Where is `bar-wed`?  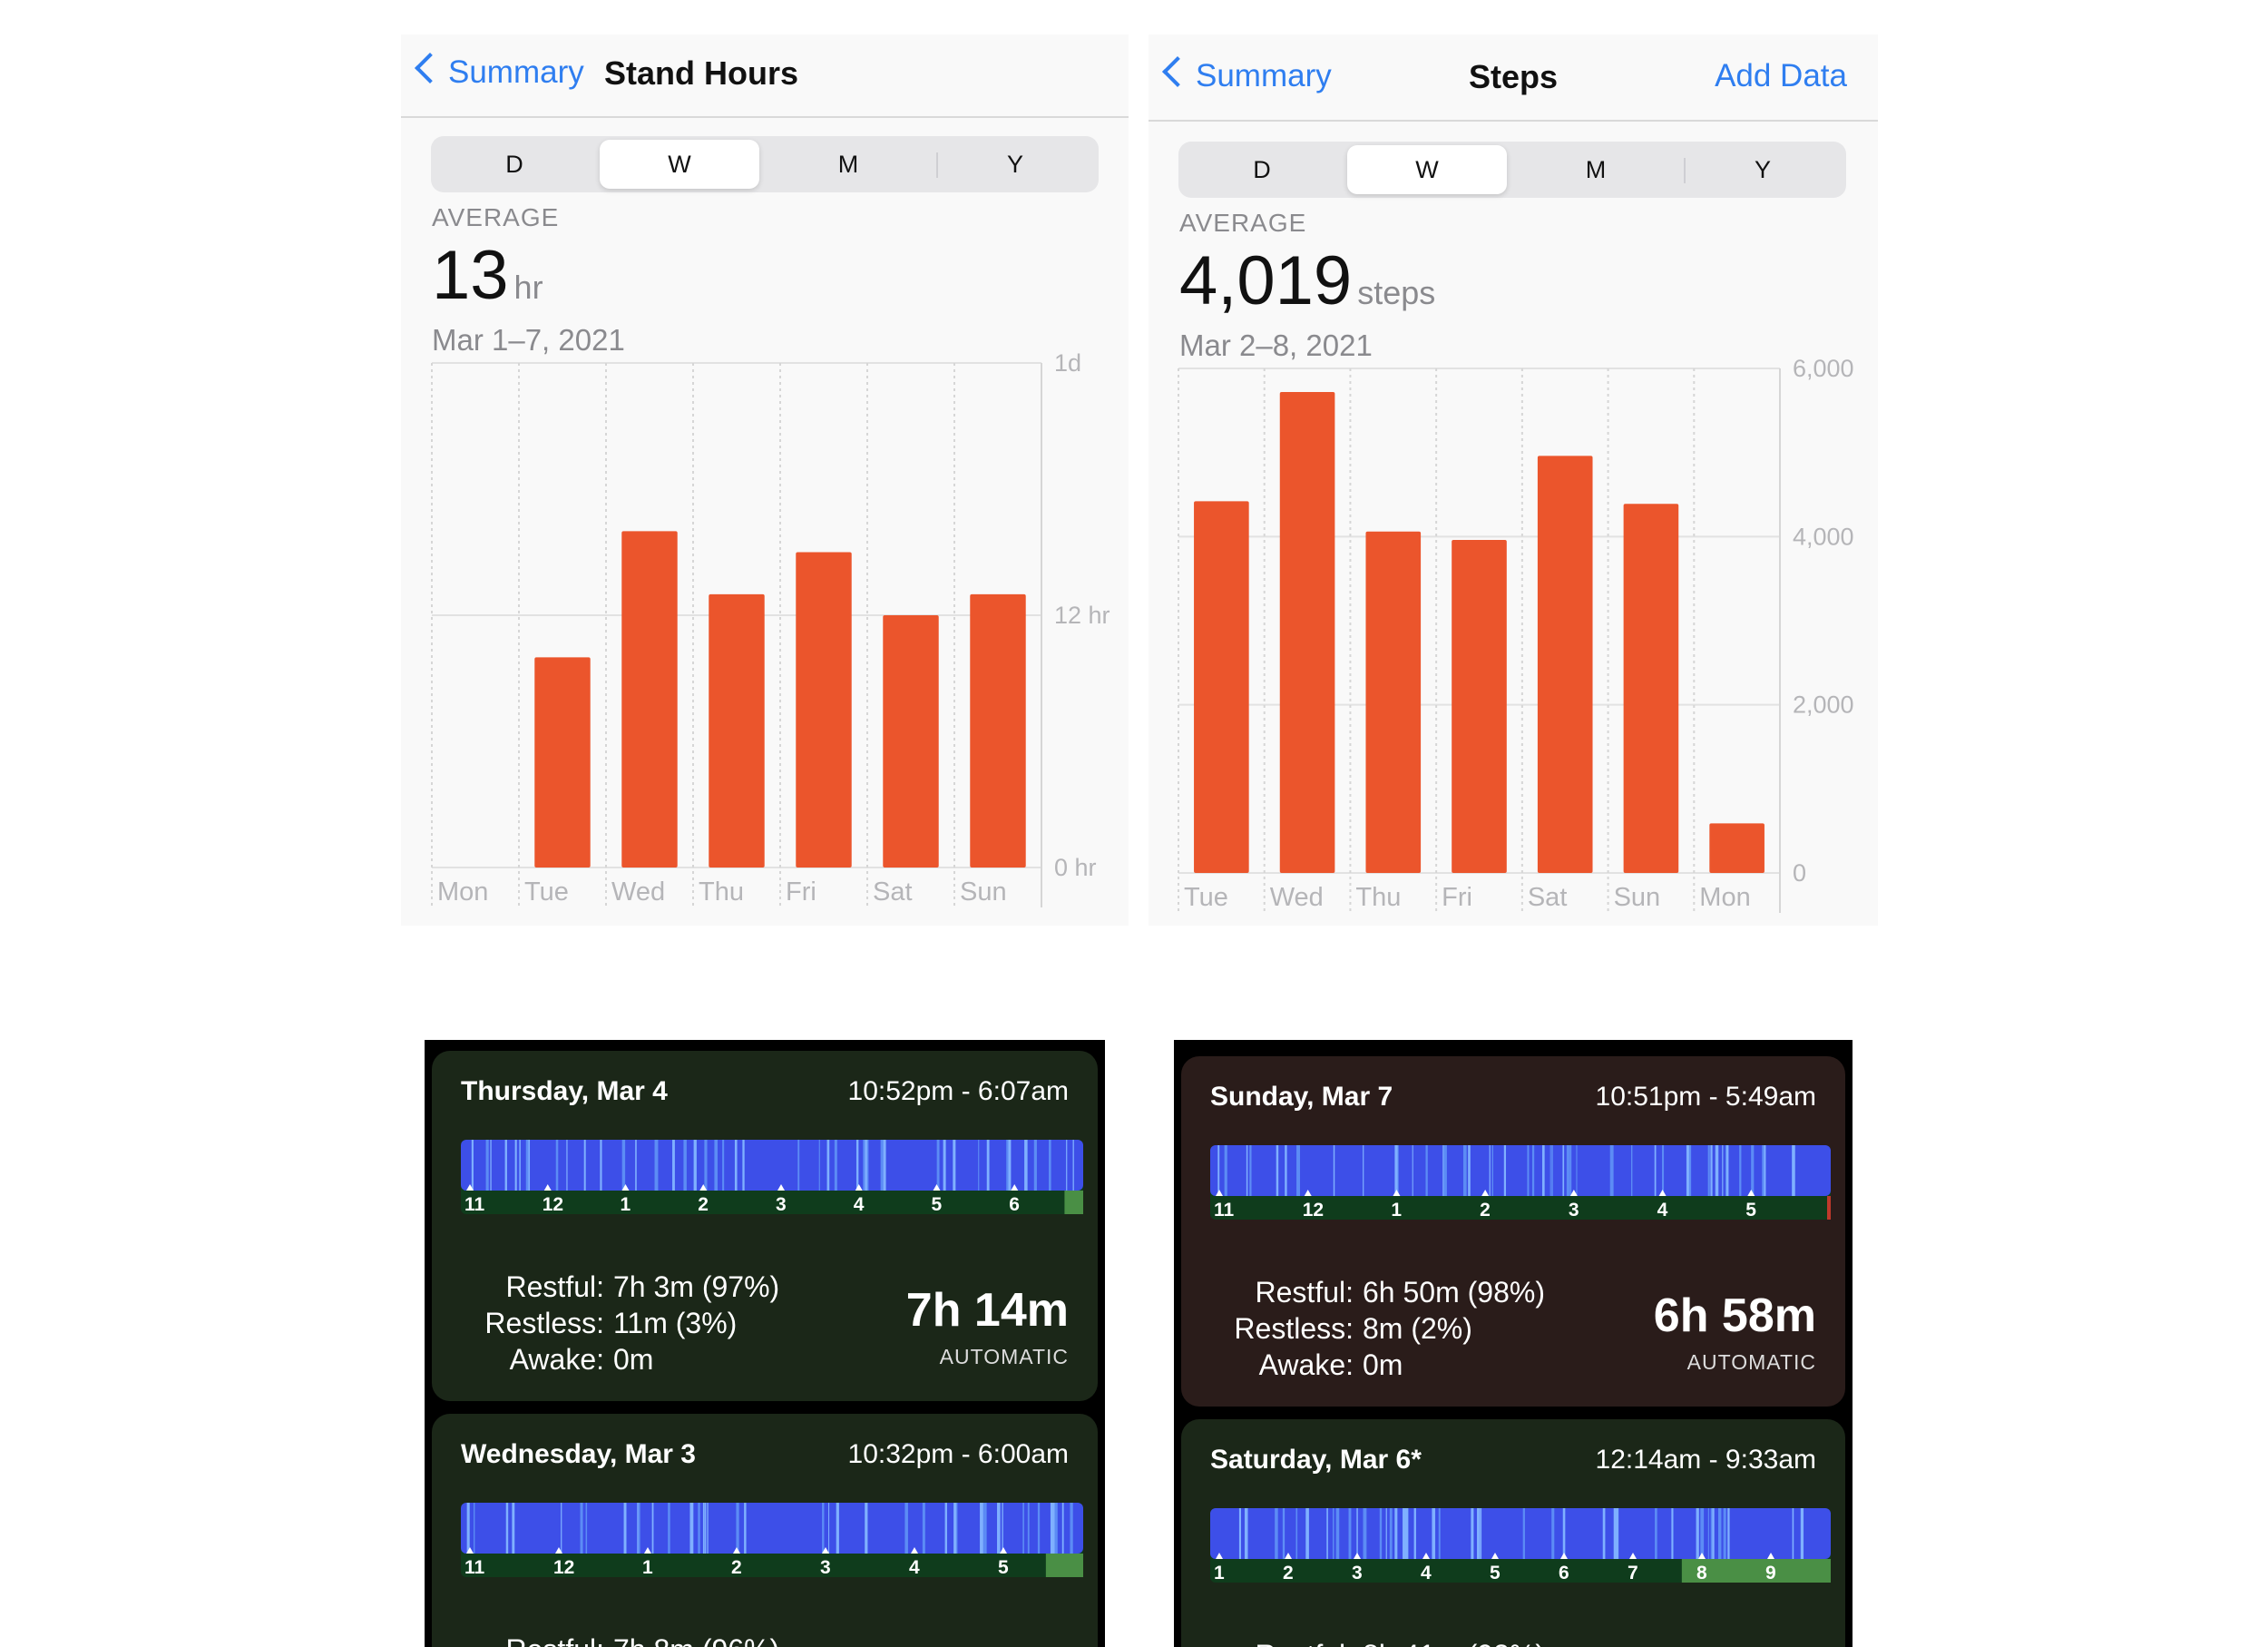
bar-wed is located at coordinates (1307, 632).